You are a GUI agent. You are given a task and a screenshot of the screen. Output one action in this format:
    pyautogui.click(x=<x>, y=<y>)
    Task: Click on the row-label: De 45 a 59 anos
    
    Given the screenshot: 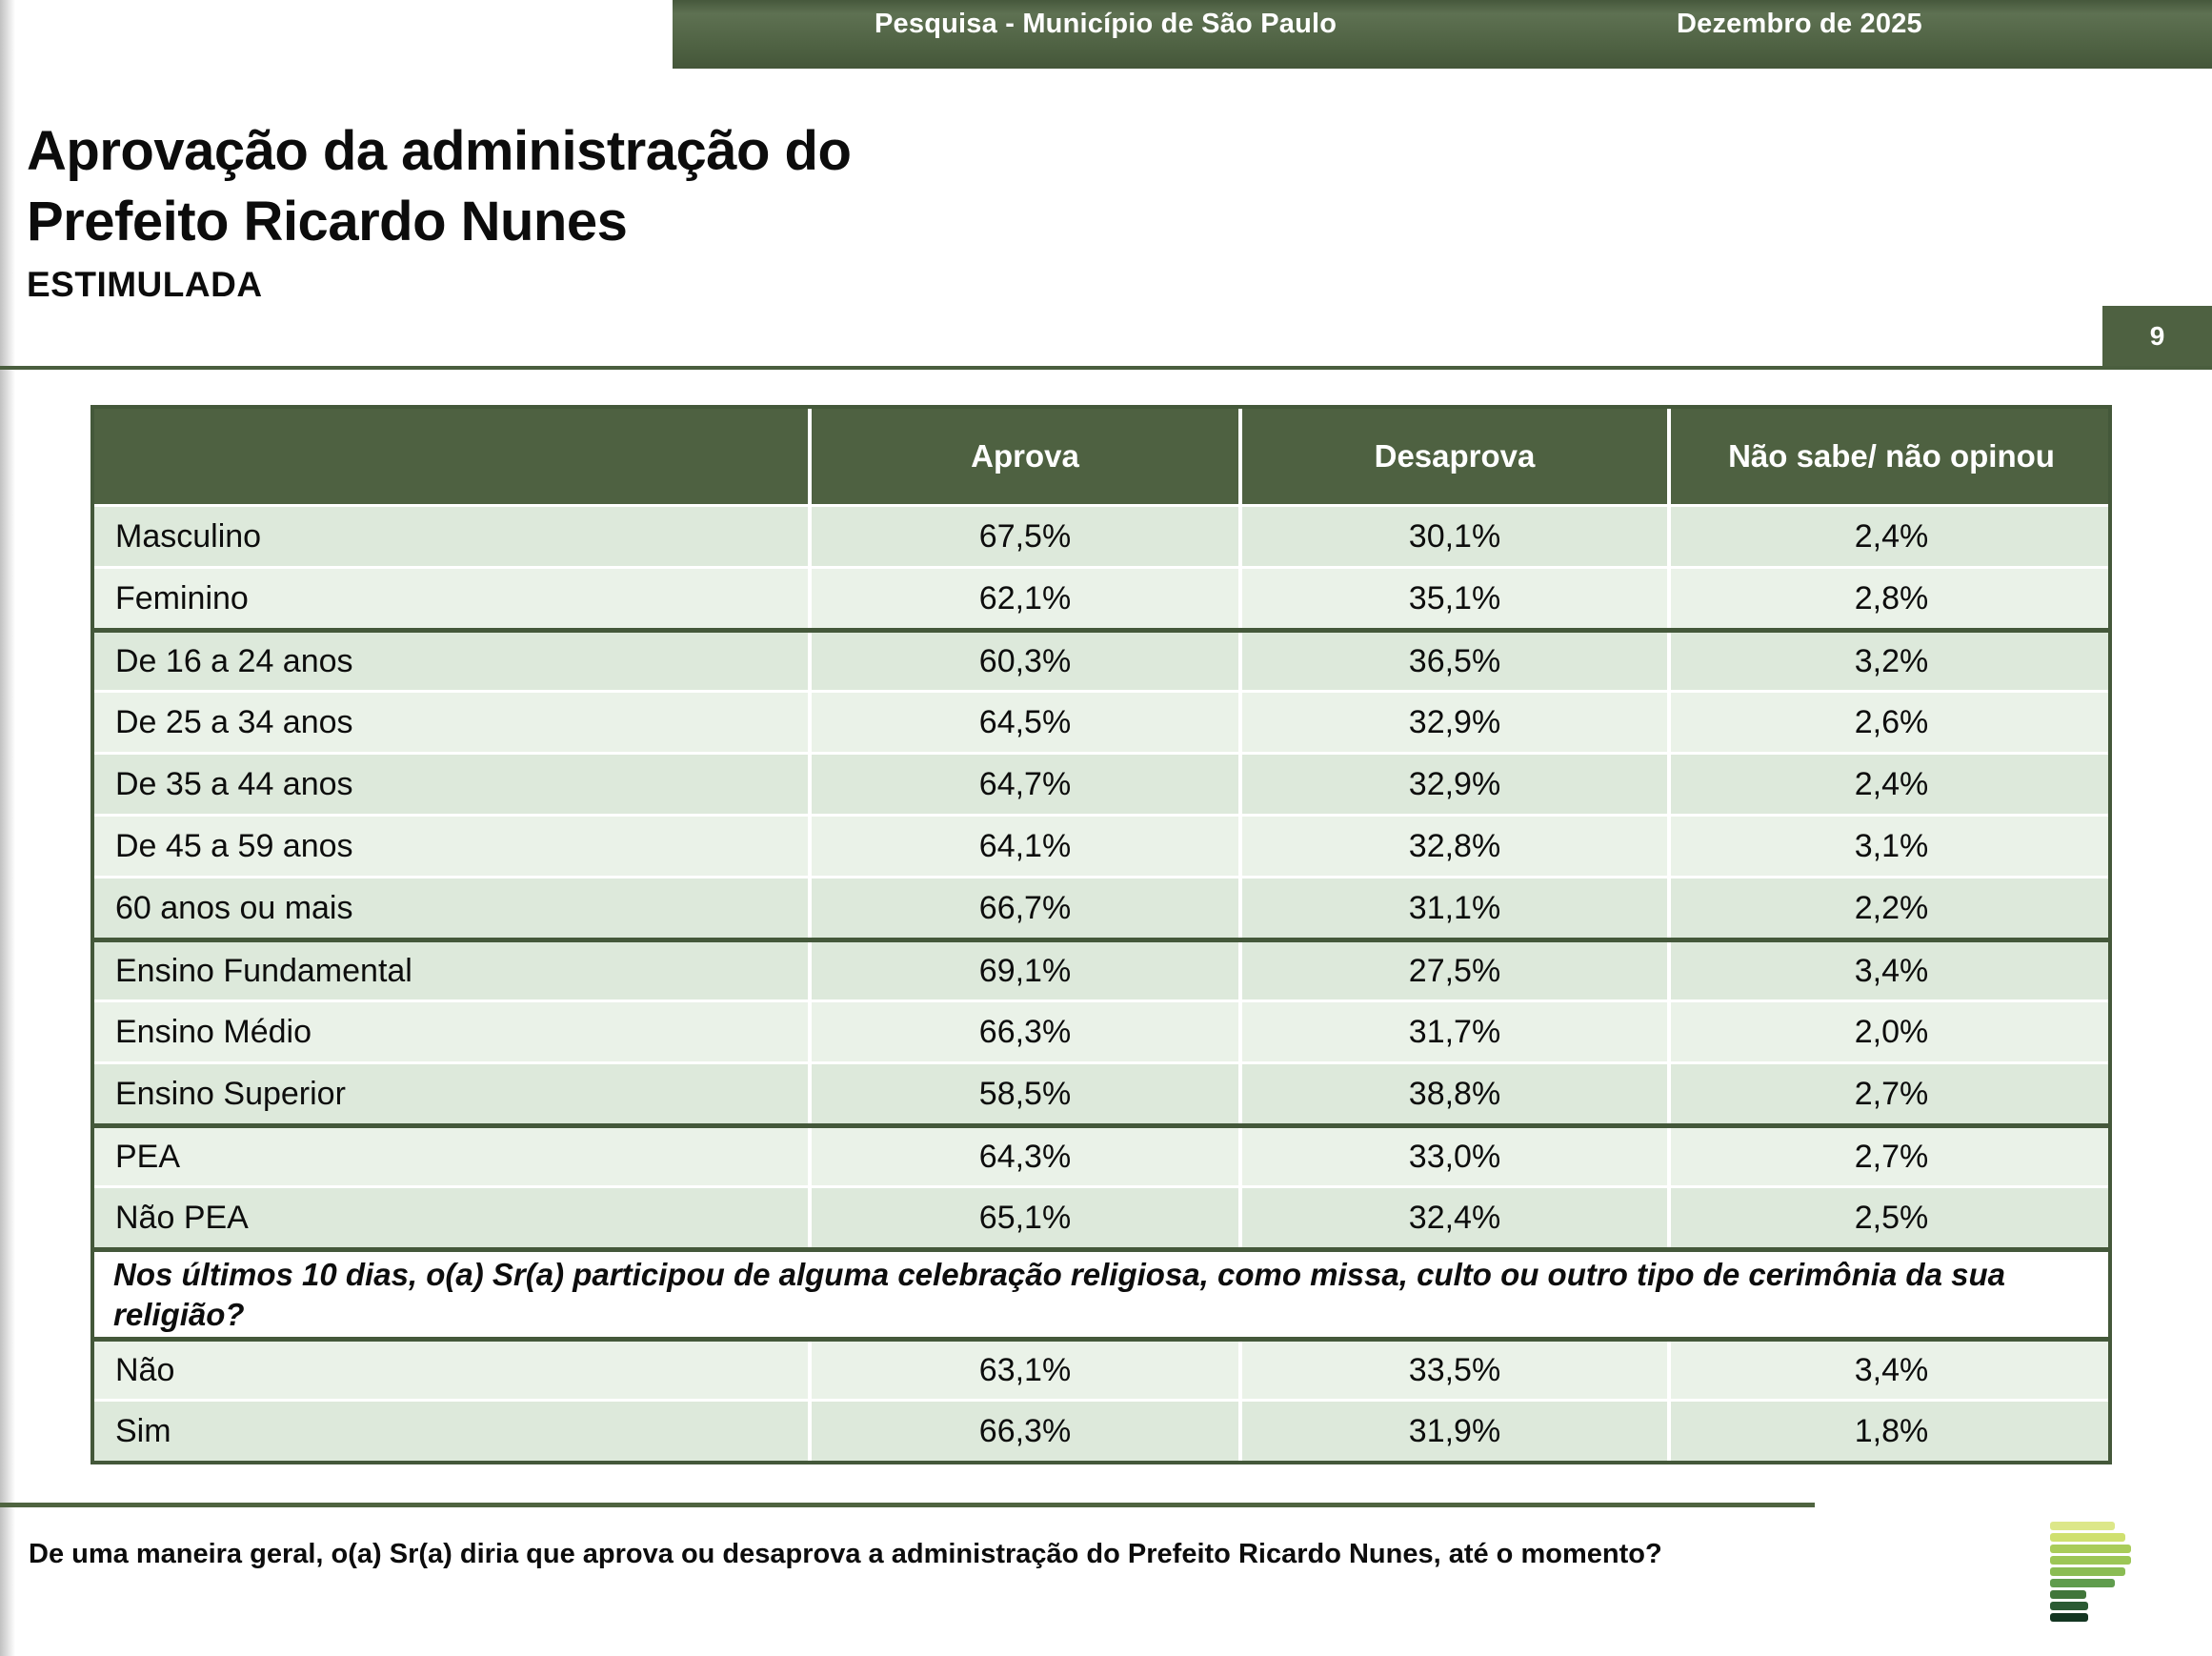 What is the action you would take?
    pyautogui.click(x=234, y=845)
    